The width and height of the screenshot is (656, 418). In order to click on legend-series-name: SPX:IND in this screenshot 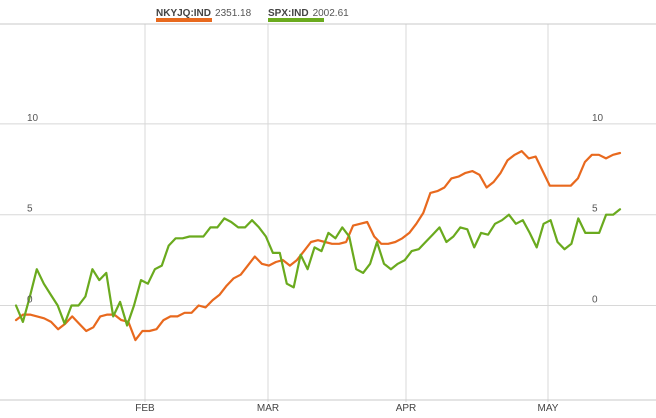, I will do `click(288, 13)`.